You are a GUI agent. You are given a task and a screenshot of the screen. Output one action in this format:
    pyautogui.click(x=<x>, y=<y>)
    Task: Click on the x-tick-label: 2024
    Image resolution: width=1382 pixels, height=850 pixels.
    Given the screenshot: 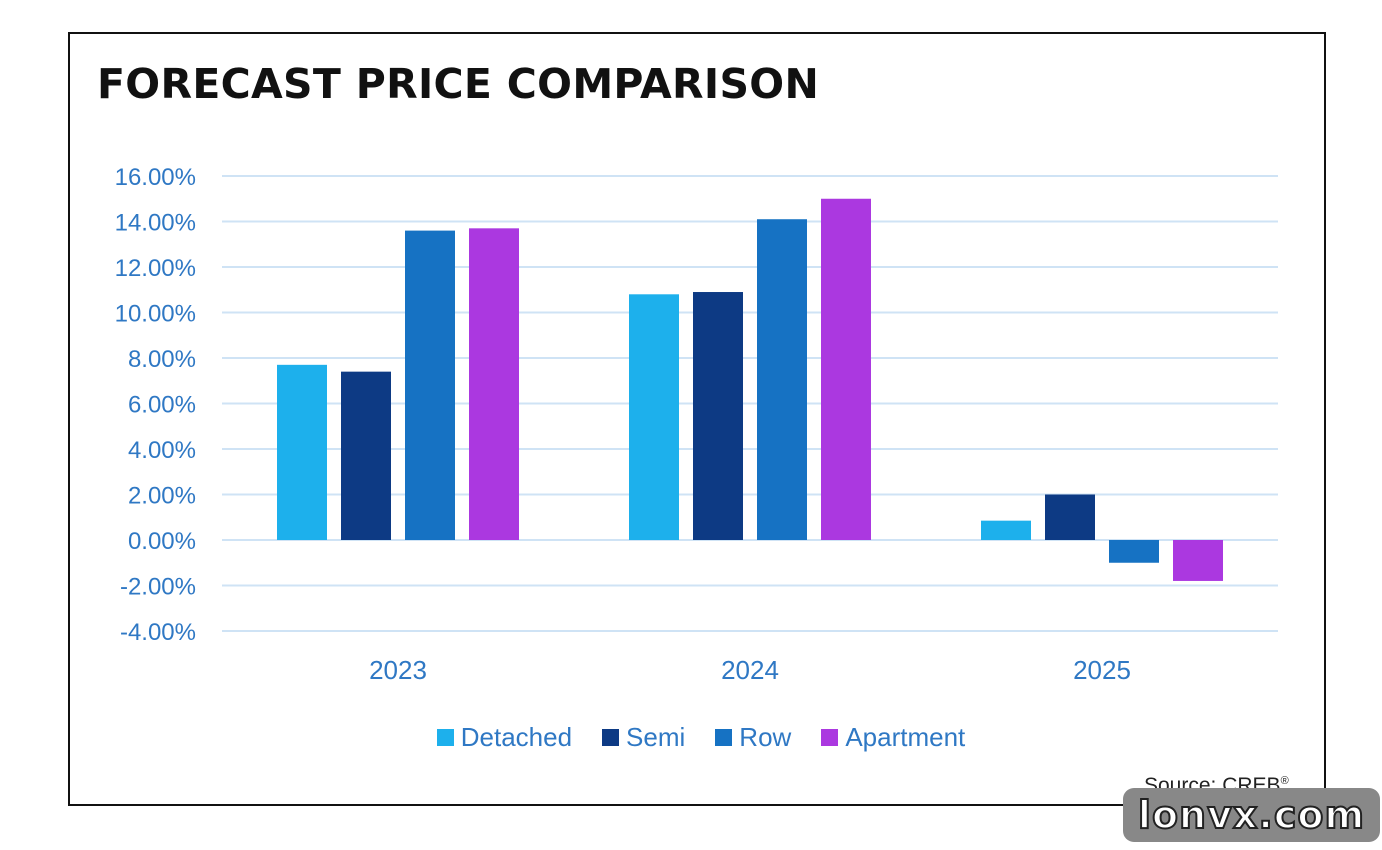 What is the action you would take?
    pyautogui.click(x=750, y=670)
    